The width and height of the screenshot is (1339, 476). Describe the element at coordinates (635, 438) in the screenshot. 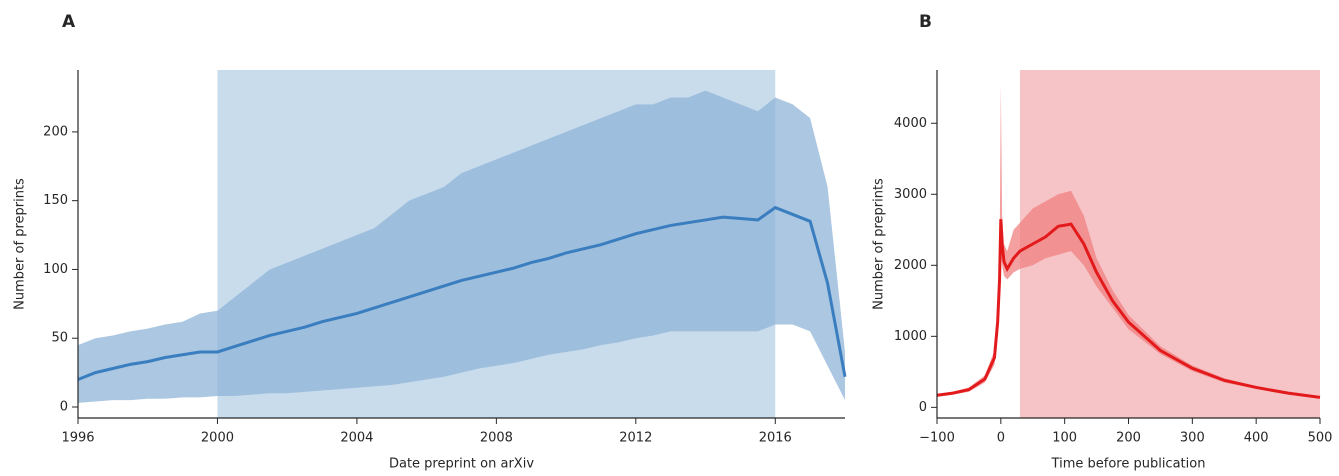

I see `x-tick-label: 2012` at that location.